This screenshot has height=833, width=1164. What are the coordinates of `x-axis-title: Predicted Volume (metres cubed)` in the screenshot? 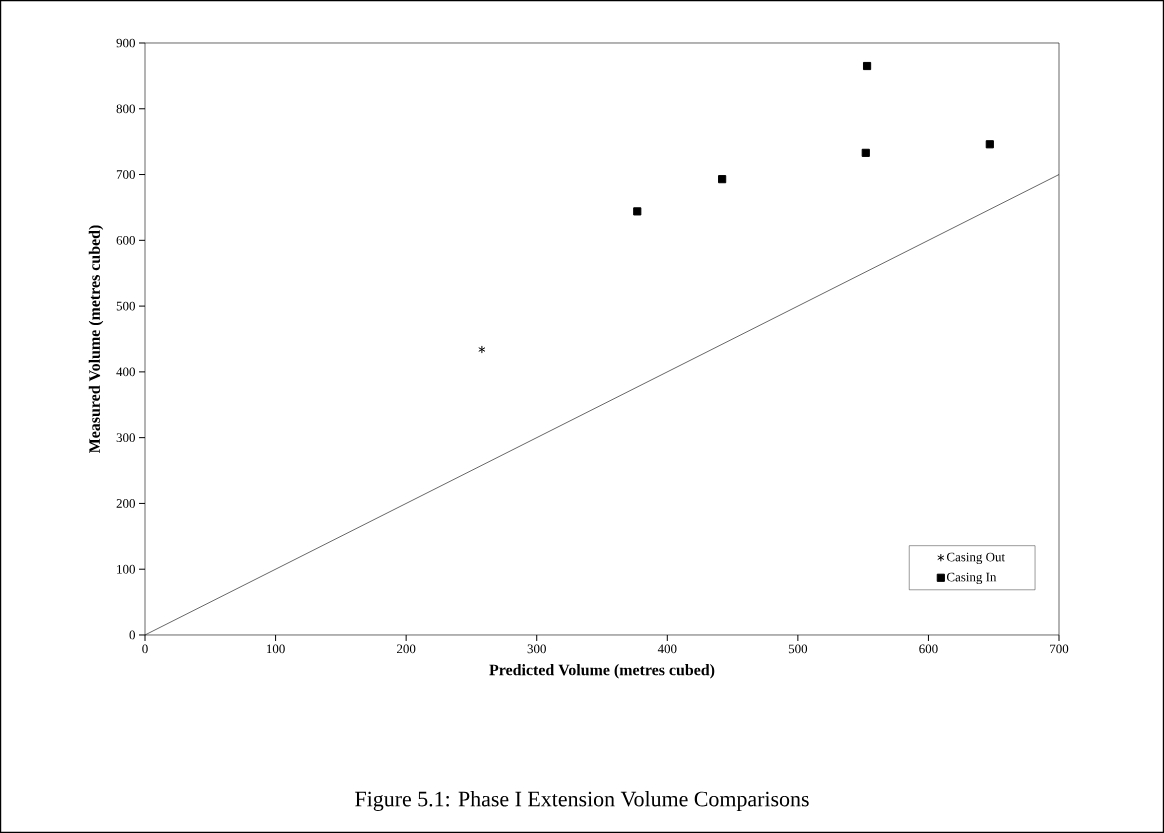 It's located at (602, 671).